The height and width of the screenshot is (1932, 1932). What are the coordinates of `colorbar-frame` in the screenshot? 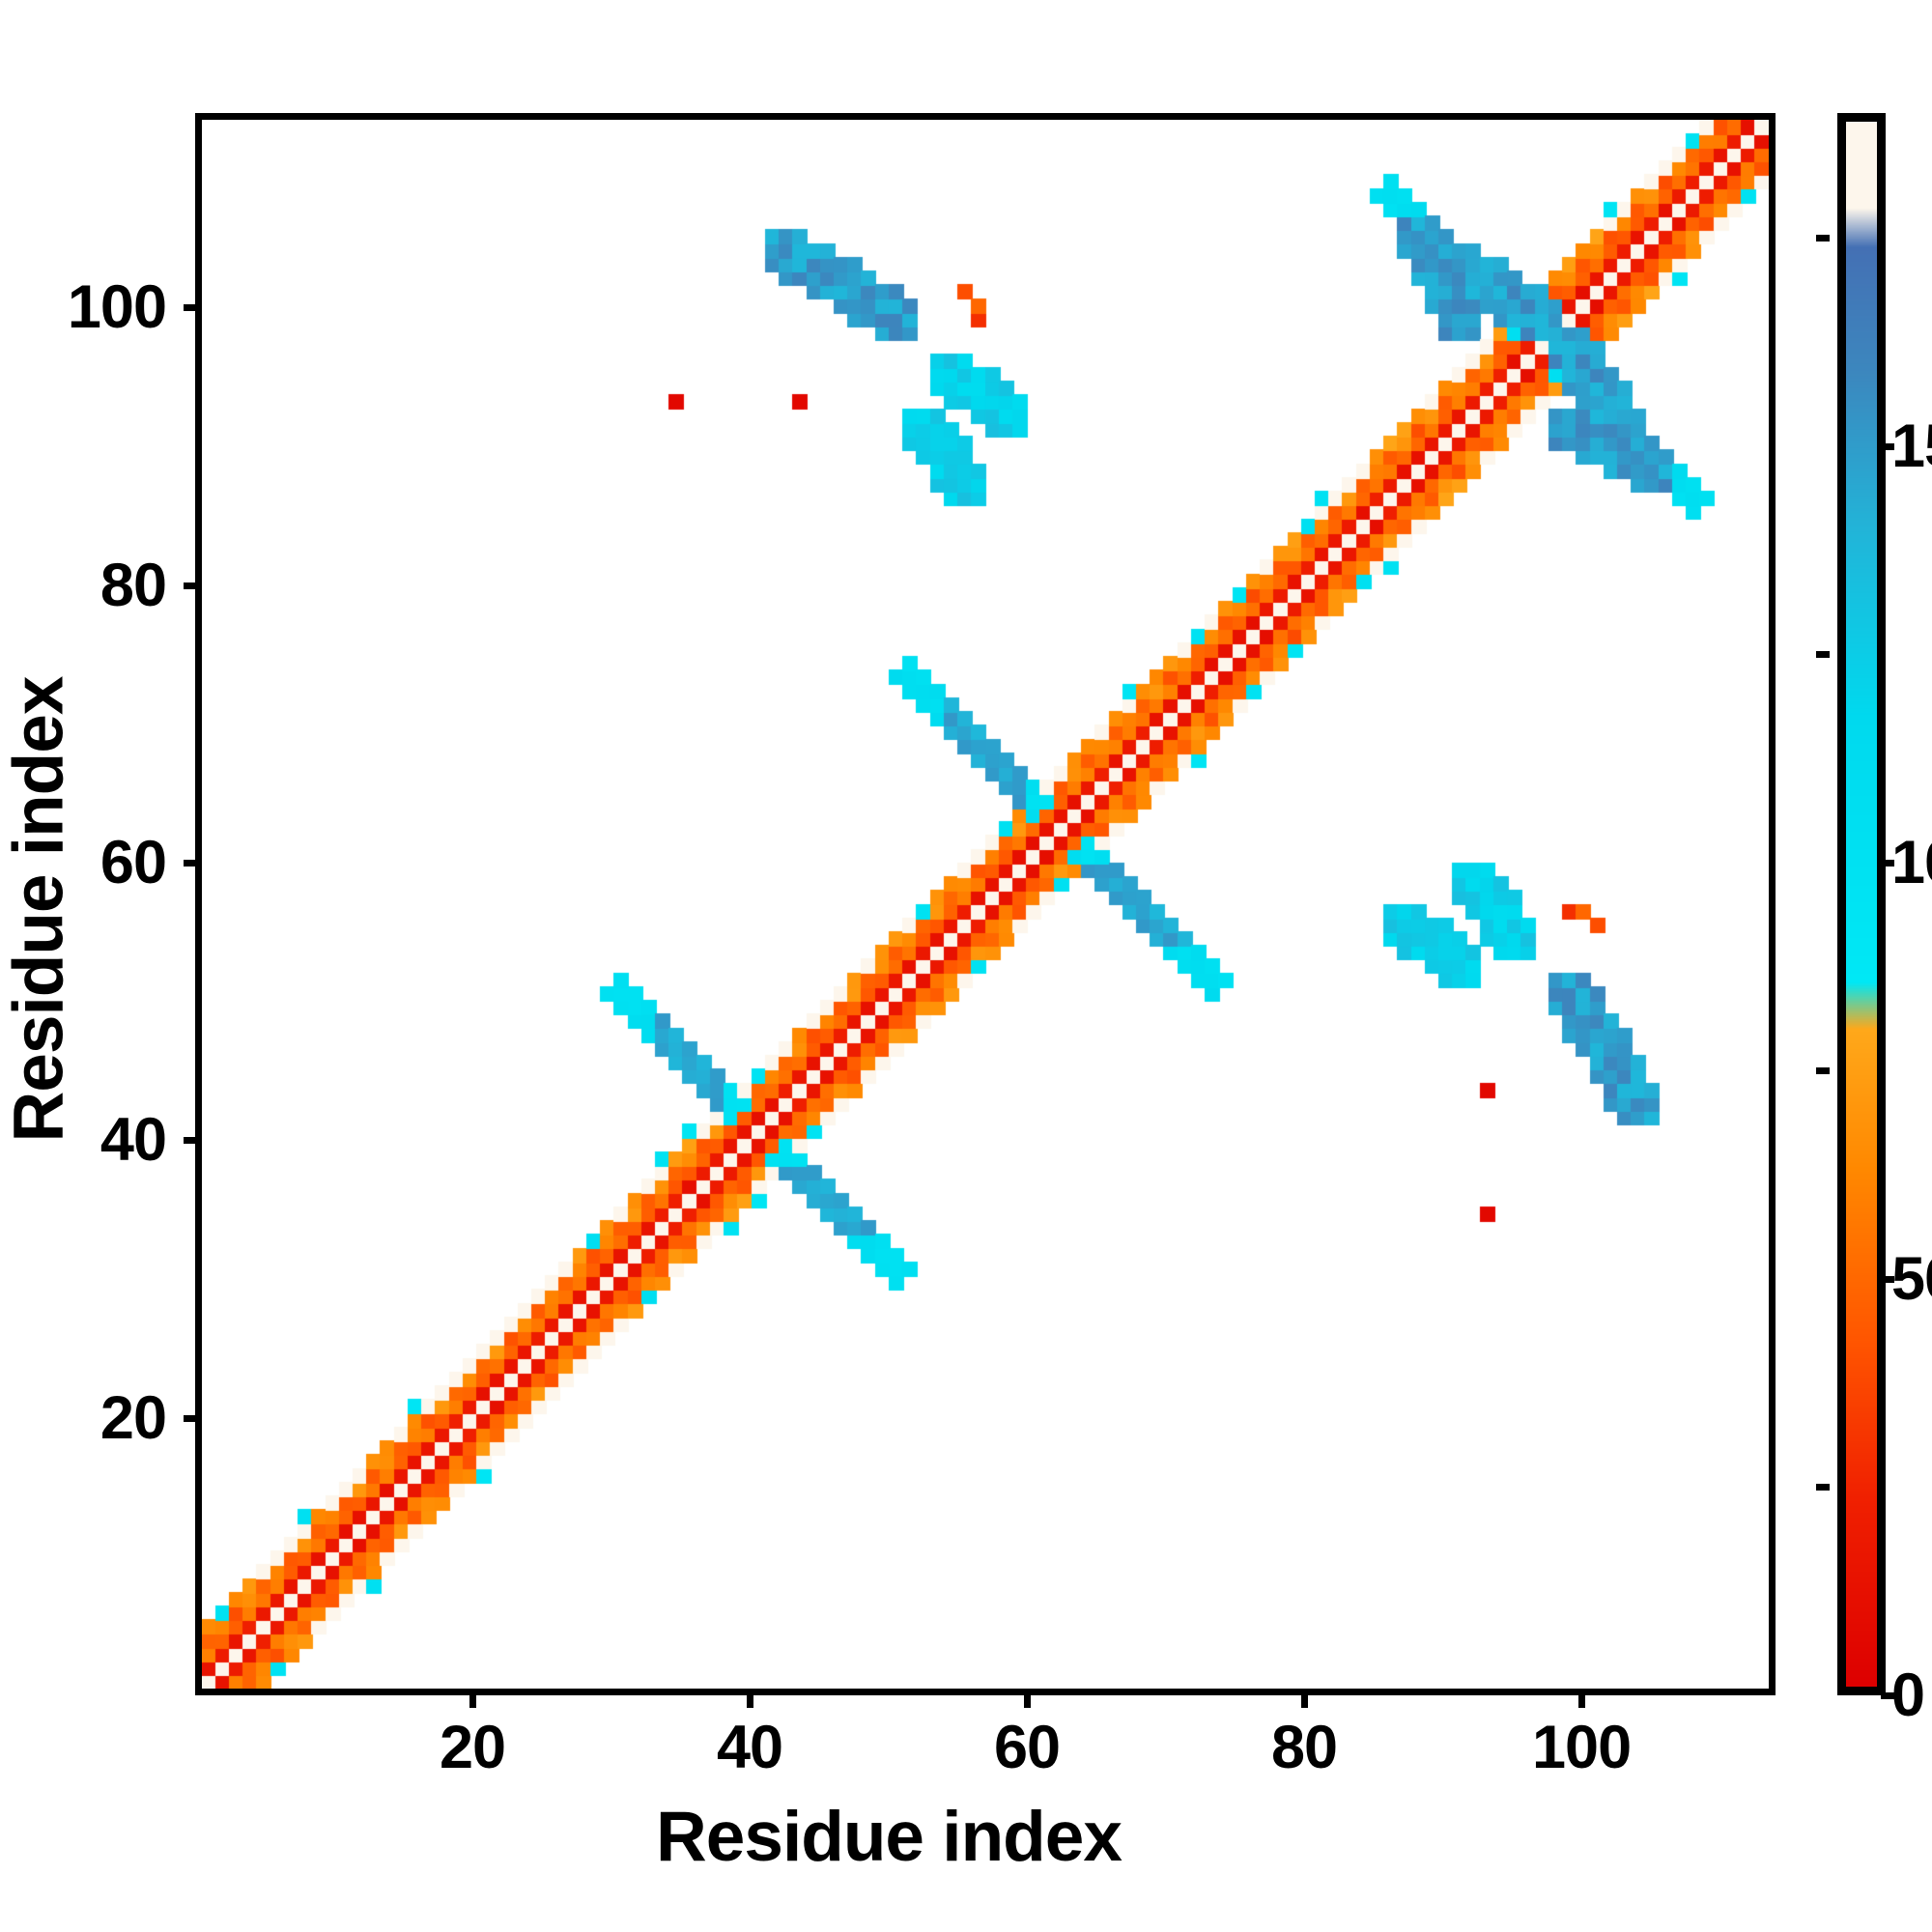 It's located at (1861, 904).